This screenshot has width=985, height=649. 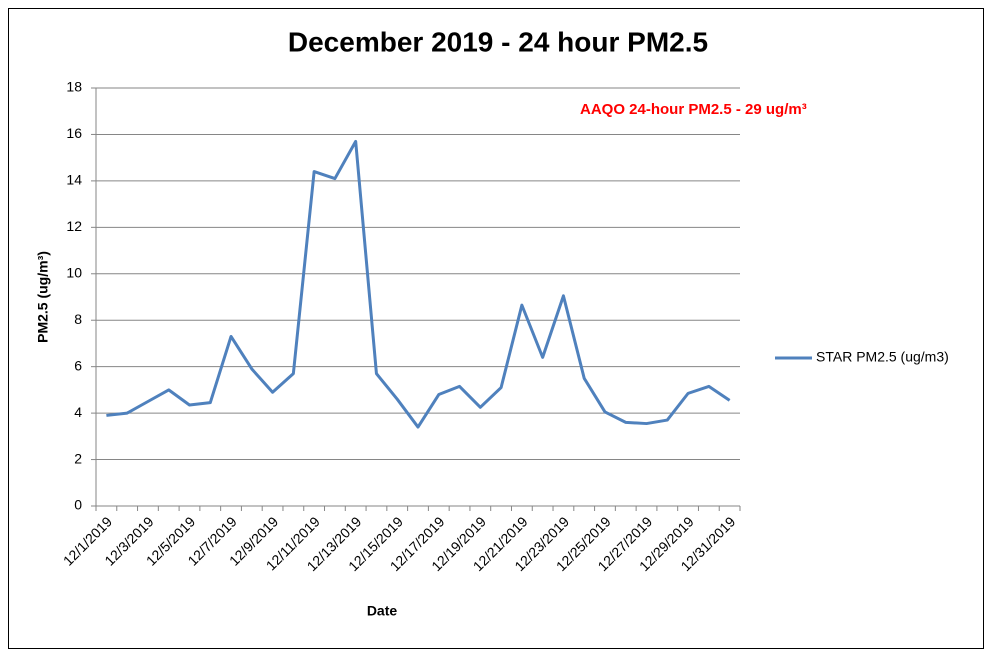 What do you see at coordinates (74, 226) in the screenshot?
I see `y-tick-label: 12` at bounding box center [74, 226].